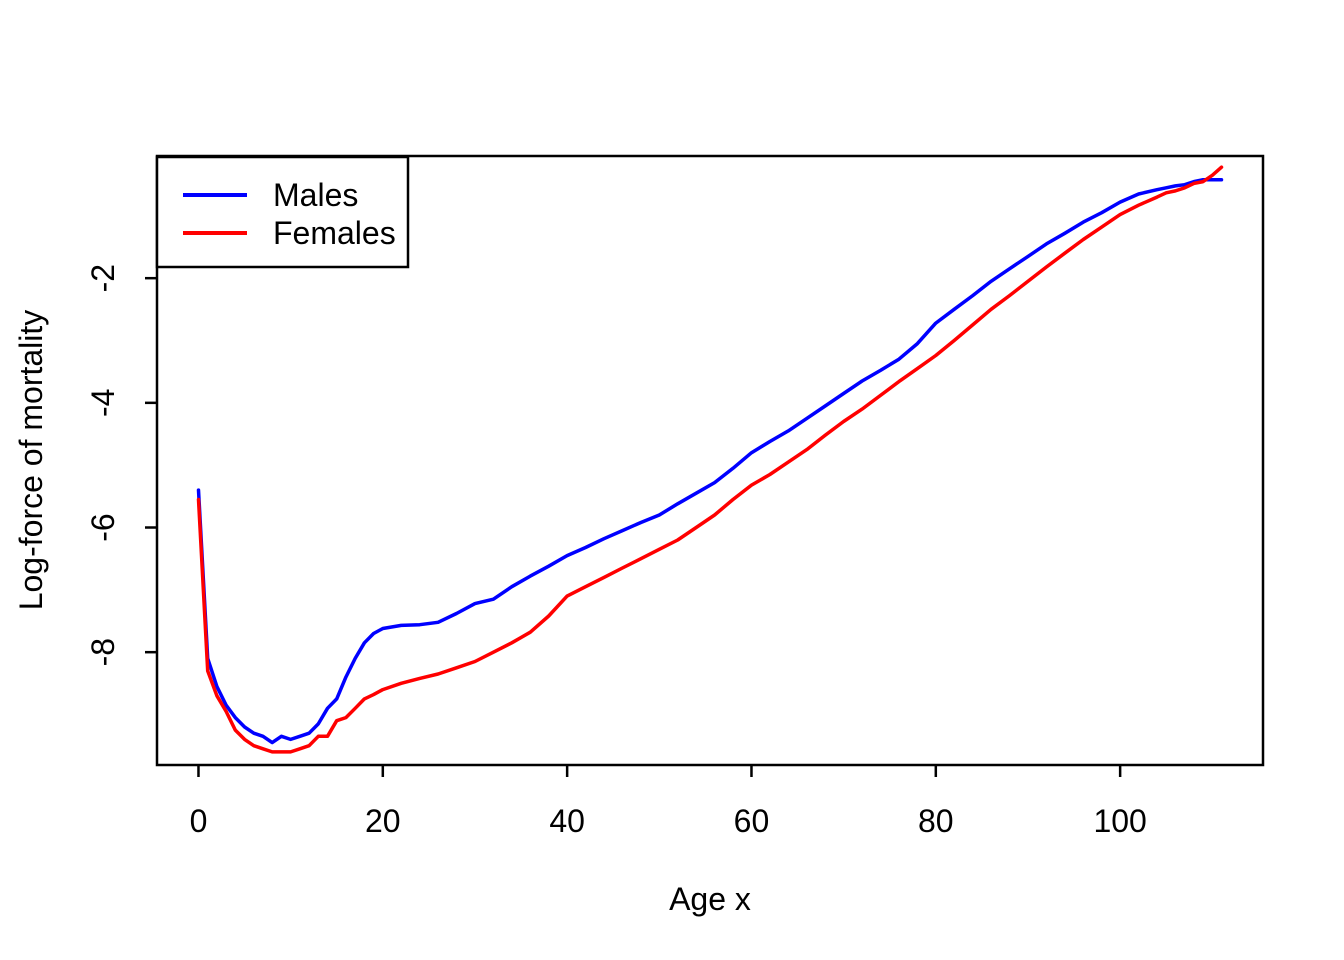 This screenshot has width=1344, height=960. What do you see at coordinates (31, 460) in the screenshot?
I see `y-axis-title: Log-force of mortality` at bounding box center [31, 460].